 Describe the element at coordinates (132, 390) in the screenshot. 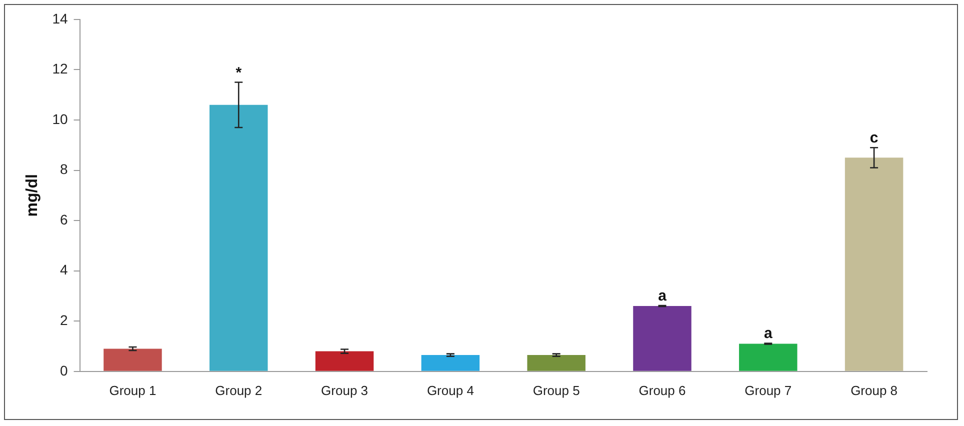

I see `x-tick-label: Group 1` at that location.